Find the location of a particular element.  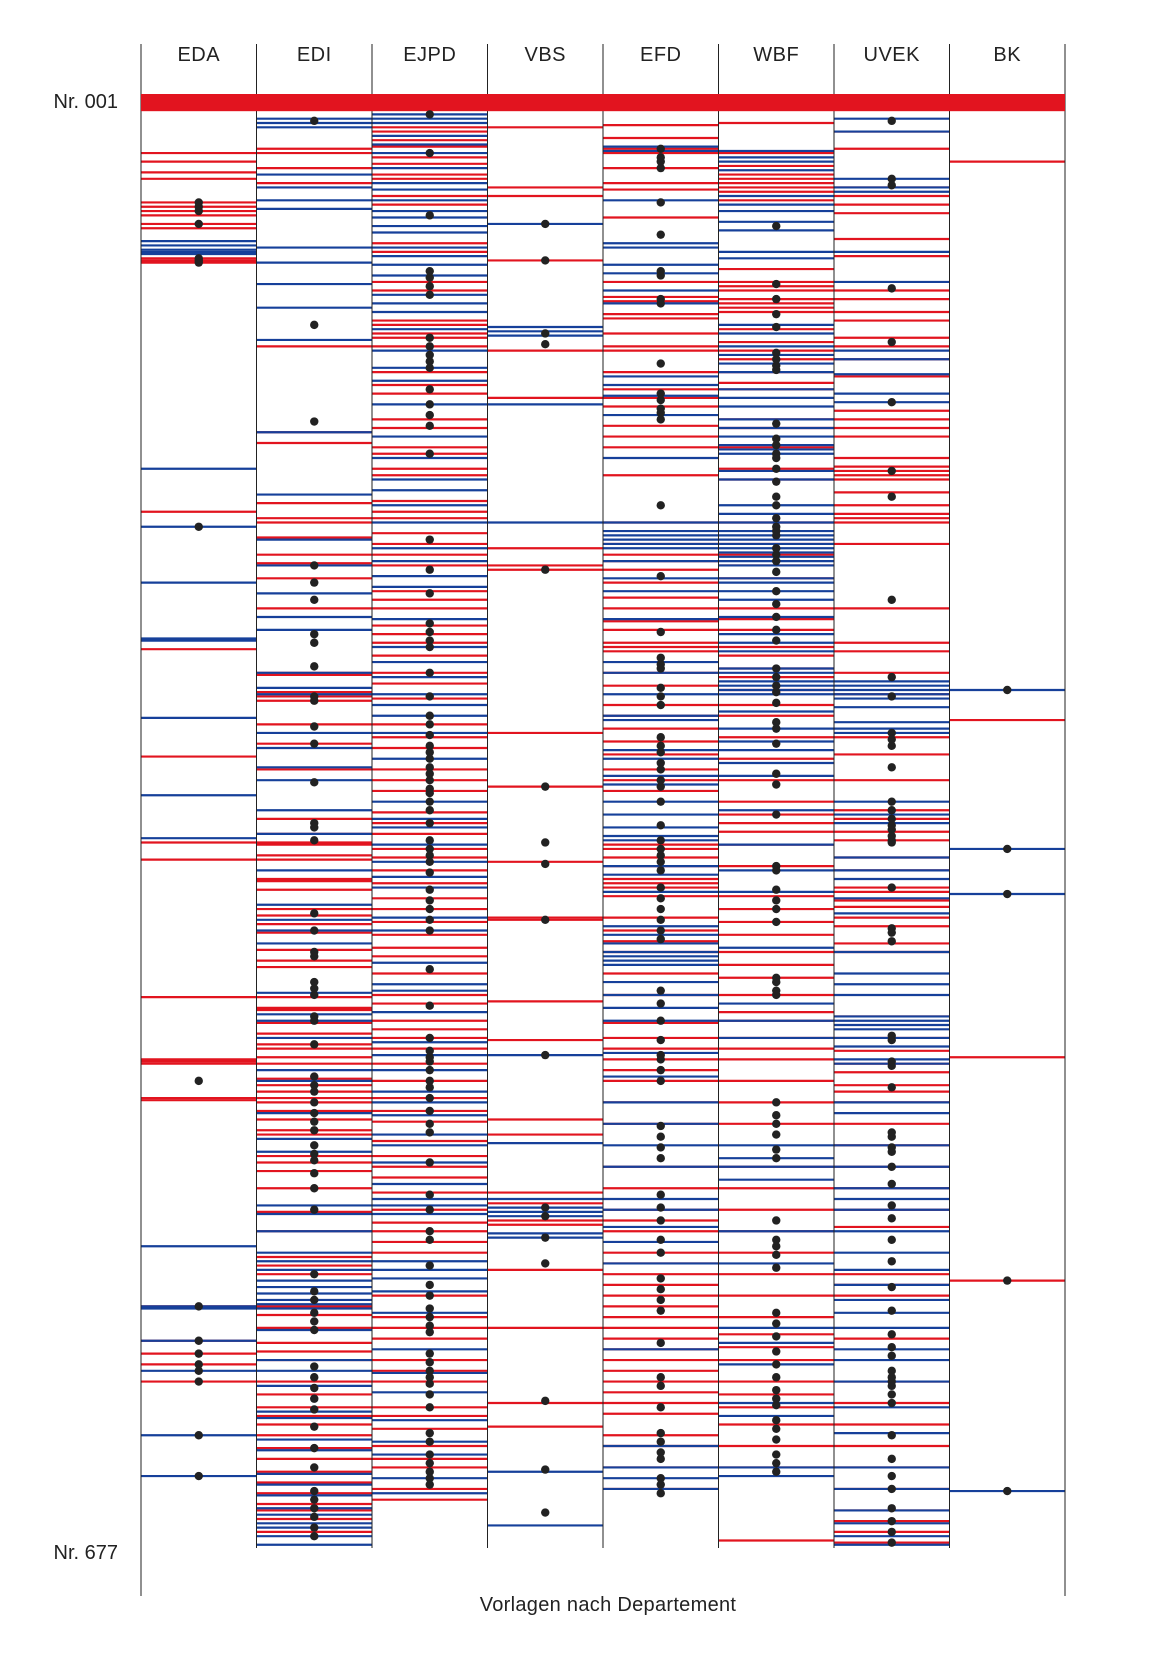

department-label-vbs: VBS is located at coordinates (545, 55).